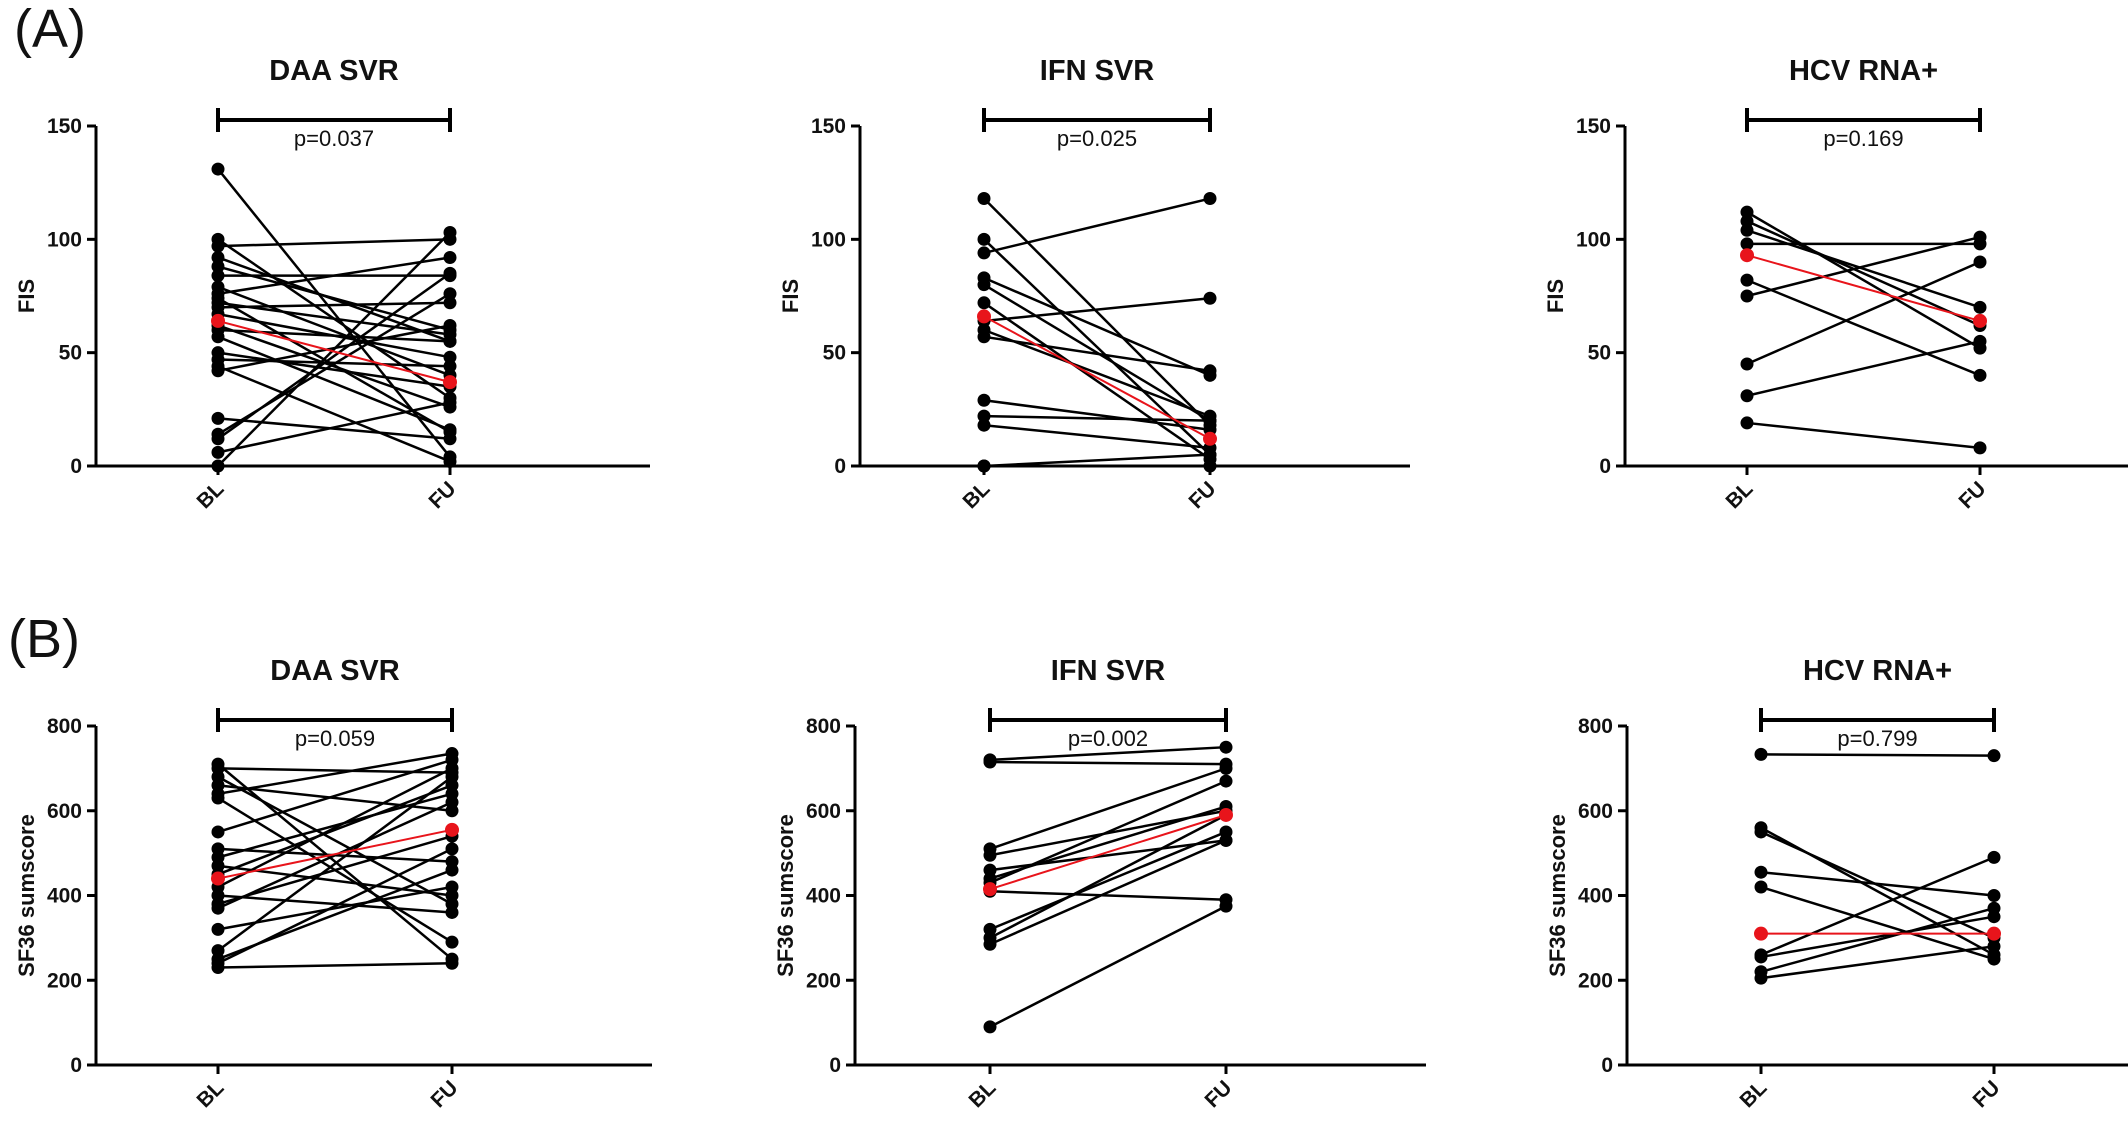 This screenshot has width=2128, height=1126. What do you see at coordinates (790, 296) in the screenshot?
I see `y-axis-label: FIS` at bounding box center [790, 296].